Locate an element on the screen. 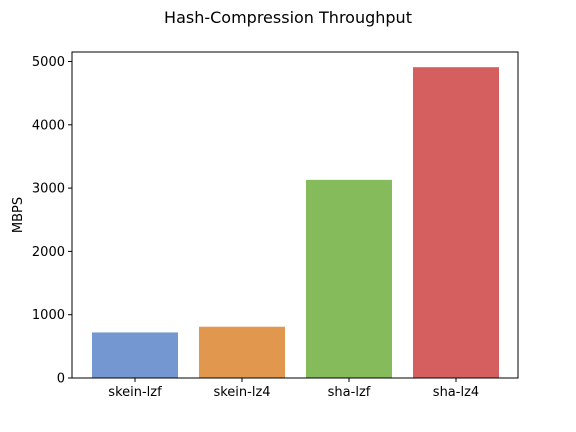  bar-skein-lzf is located at coordinates (135, 355).